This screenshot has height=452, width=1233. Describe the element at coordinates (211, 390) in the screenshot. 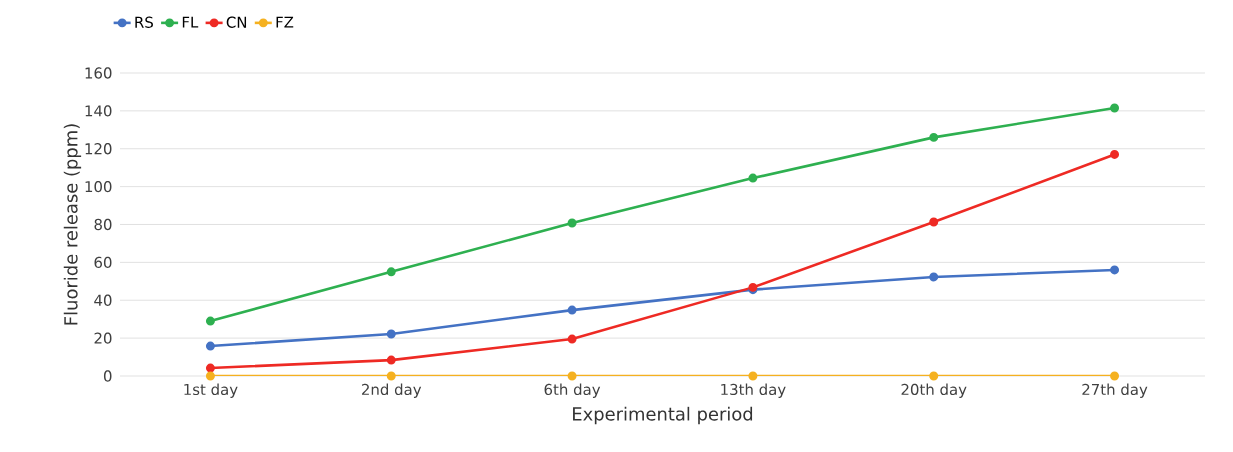

I see `x-tick-label: 1st day` at that location.